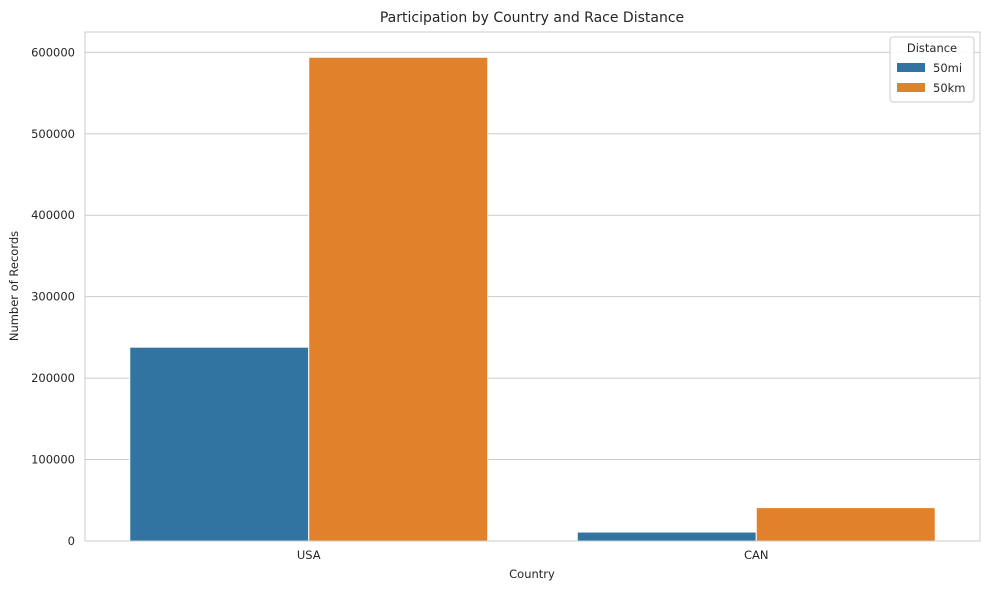 Image resolution: width=989 pixels, height=590 pixels. I want to click on y-tick-label: 100000, so click(53, 460).